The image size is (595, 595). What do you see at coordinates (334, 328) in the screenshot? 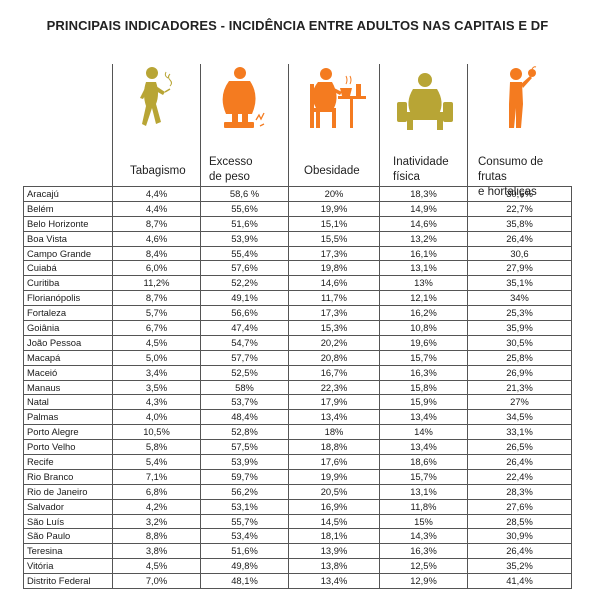
I see `value-cell: 15,3%` at bounding box center [334, 328].